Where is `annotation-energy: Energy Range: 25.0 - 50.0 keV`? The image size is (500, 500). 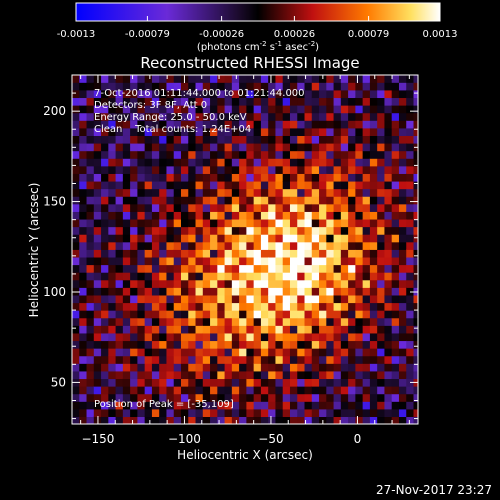 annotation-energy: Energy Range: 25.0 - 50.0 keV is located at coordinates (170, 117).